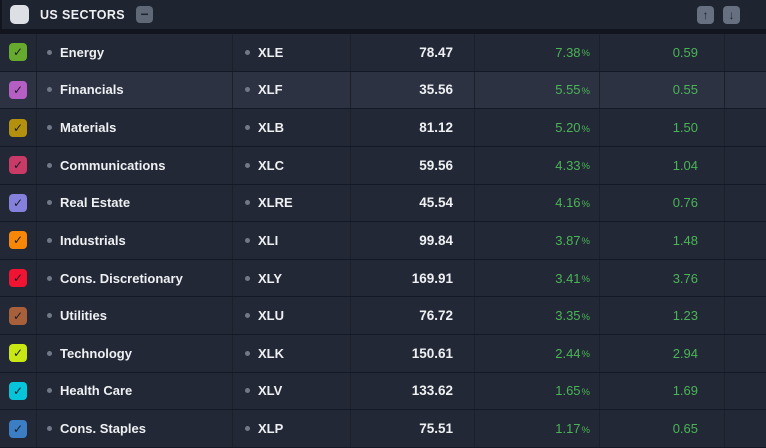 The image size is (766, 448). Describe the element at coordinates (661, 203) in the screenshot. I see `change-cell: 0.76` at that location.